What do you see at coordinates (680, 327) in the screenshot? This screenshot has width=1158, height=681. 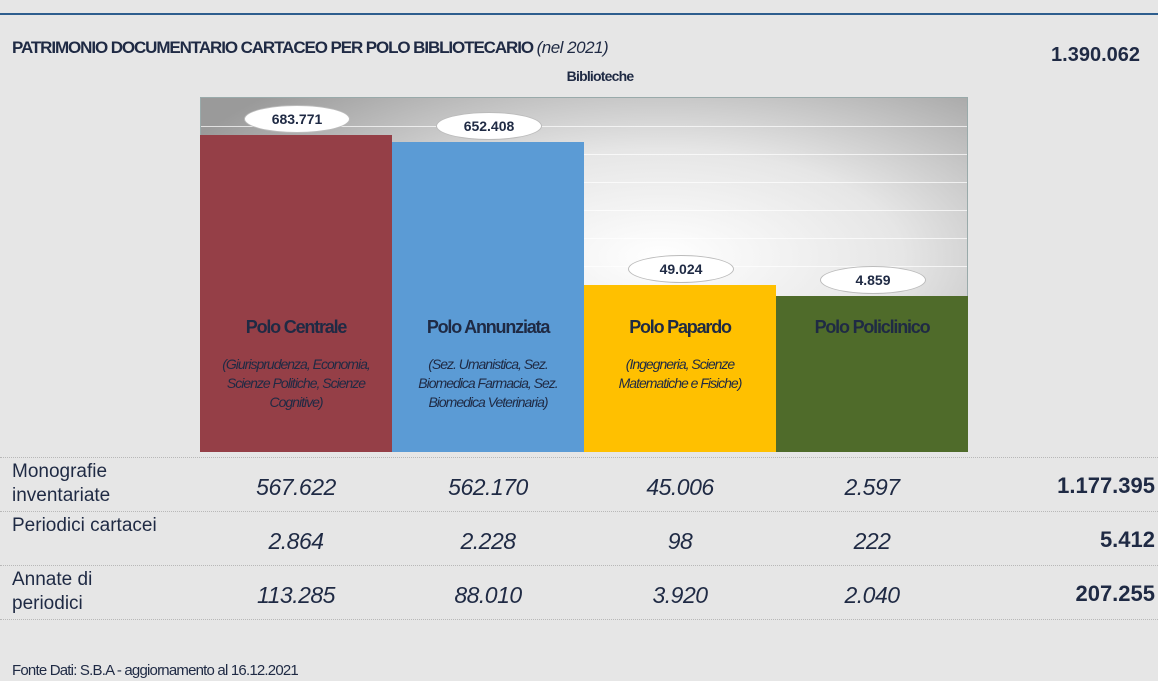 I see `category-label: Polo Papardo` at bounding box center [680, 327].